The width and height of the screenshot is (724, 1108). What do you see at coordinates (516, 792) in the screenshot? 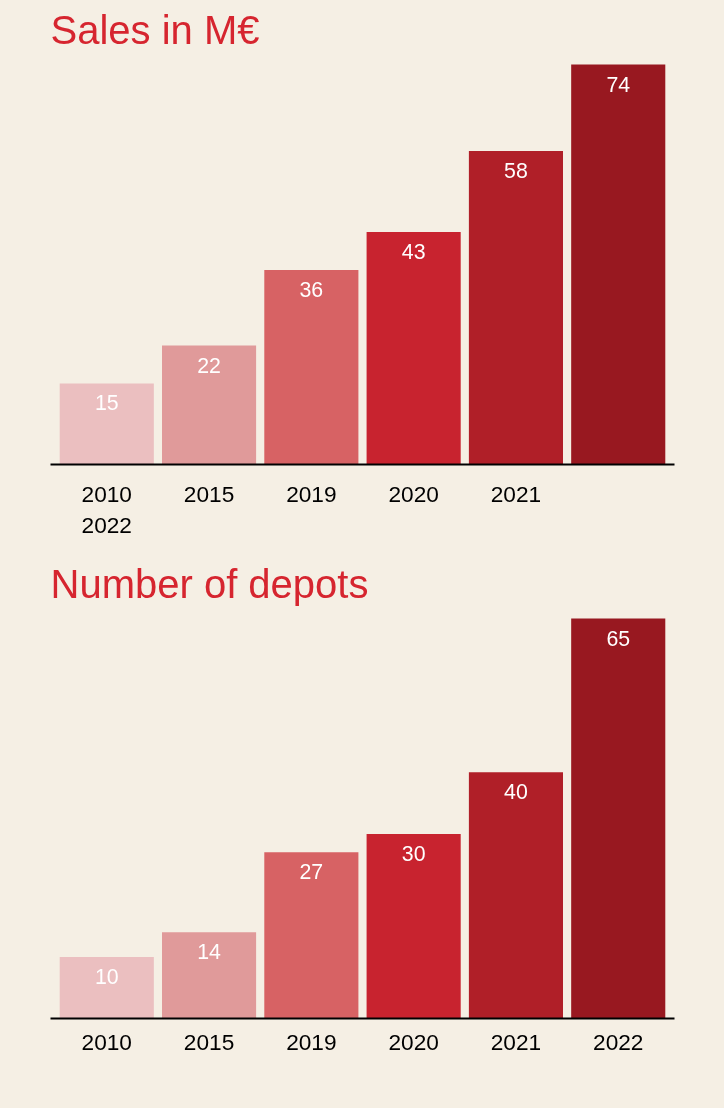
I see `data-label: 40` at bounding box center [516, 792].